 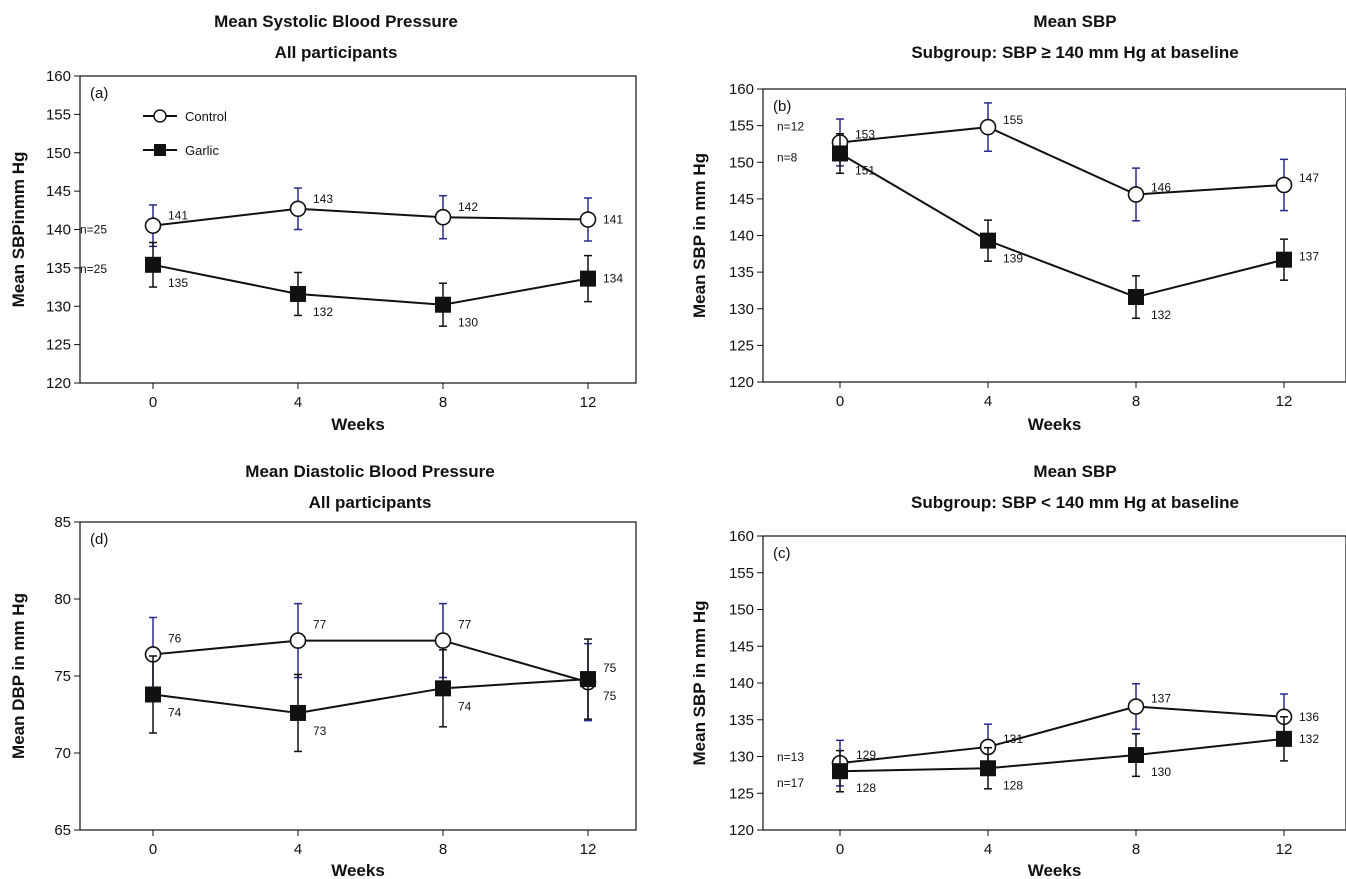 I want to click on panel-label: (d), so click(x=99, y=539).